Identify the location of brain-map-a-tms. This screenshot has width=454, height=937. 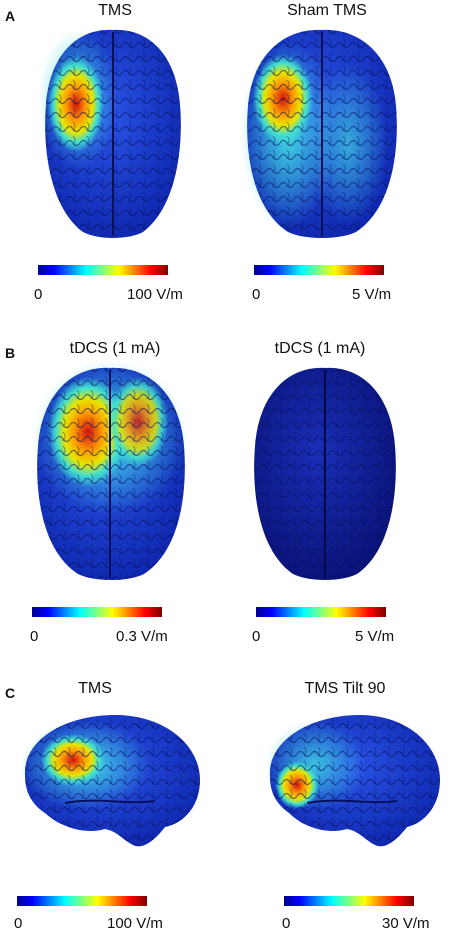
(109, 133).